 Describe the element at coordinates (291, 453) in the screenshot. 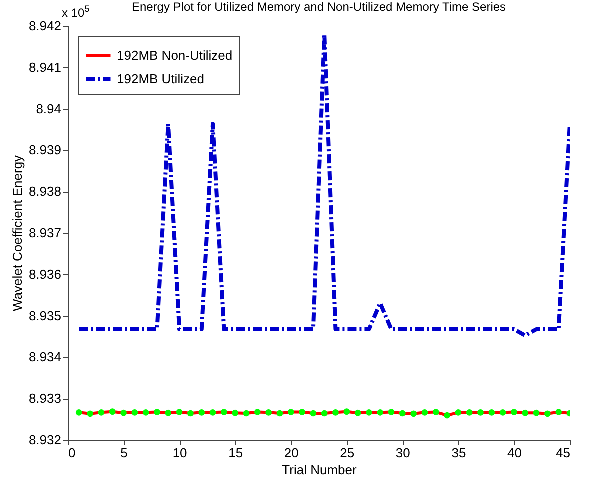

I see `x-tick-label: 20` at that location.